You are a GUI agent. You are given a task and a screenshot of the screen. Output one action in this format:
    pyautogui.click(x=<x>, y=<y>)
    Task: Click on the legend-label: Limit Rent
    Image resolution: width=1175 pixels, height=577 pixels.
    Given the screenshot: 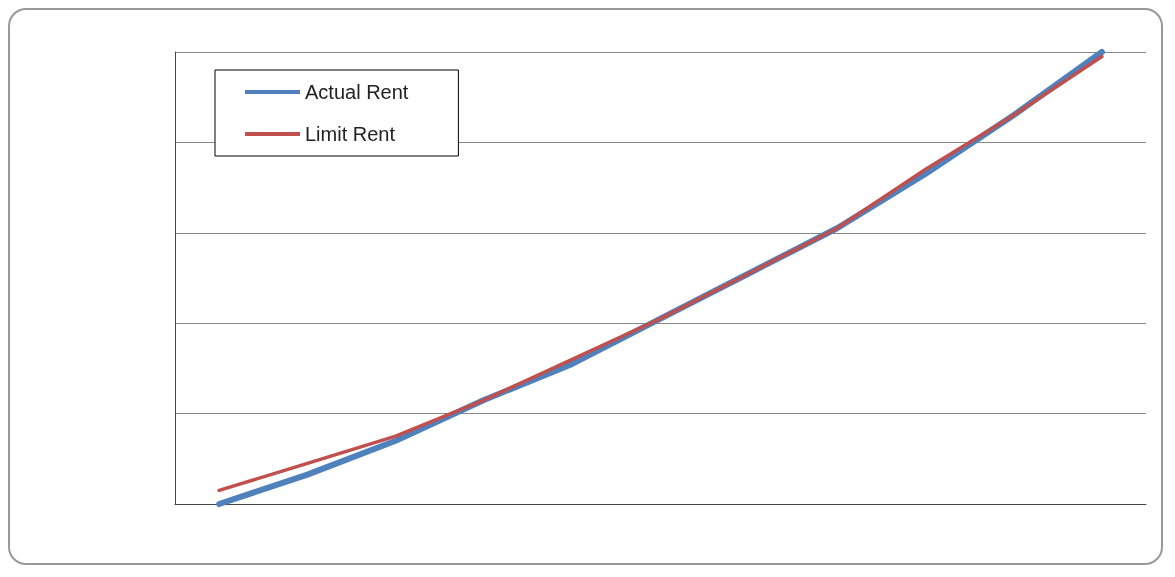 What is the action you would take?
    pyautogui.click(x=350, y=134)
    